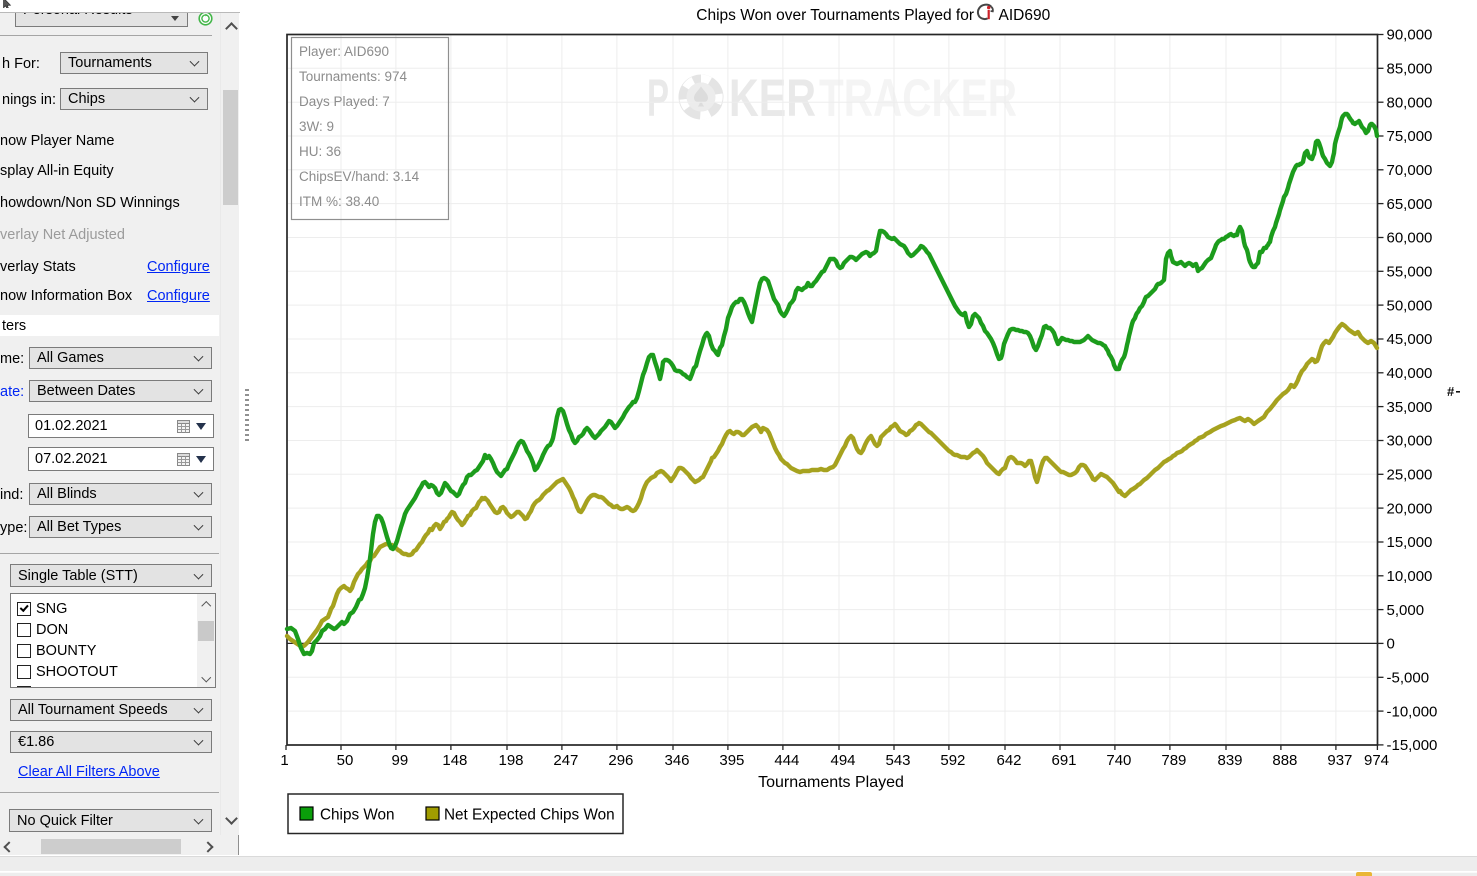  I want to click on svg-text: 15,000, so click(1410, 542).